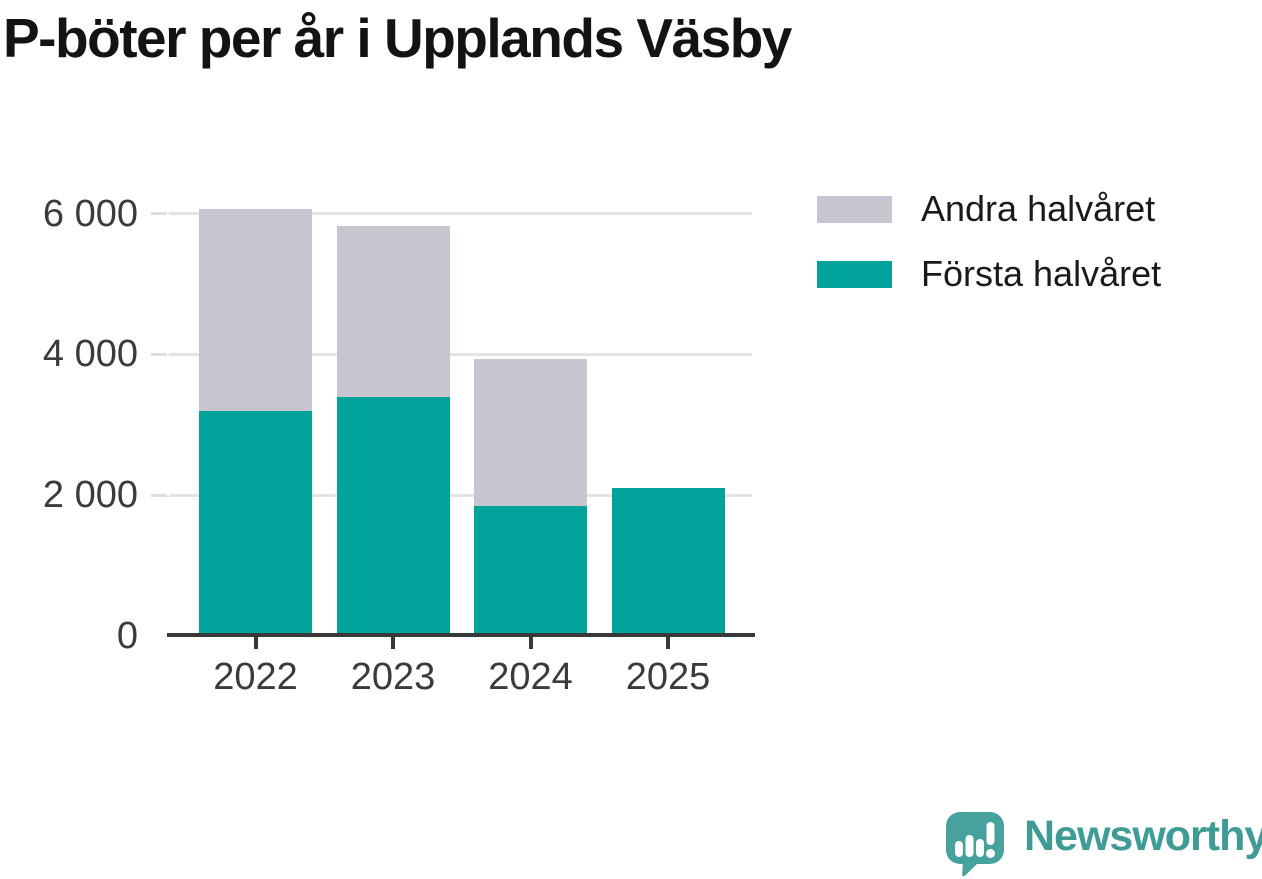 This screenshot has height=879, width=1262. I want to click on y-axis-label: 2 000, so click(90, 495).